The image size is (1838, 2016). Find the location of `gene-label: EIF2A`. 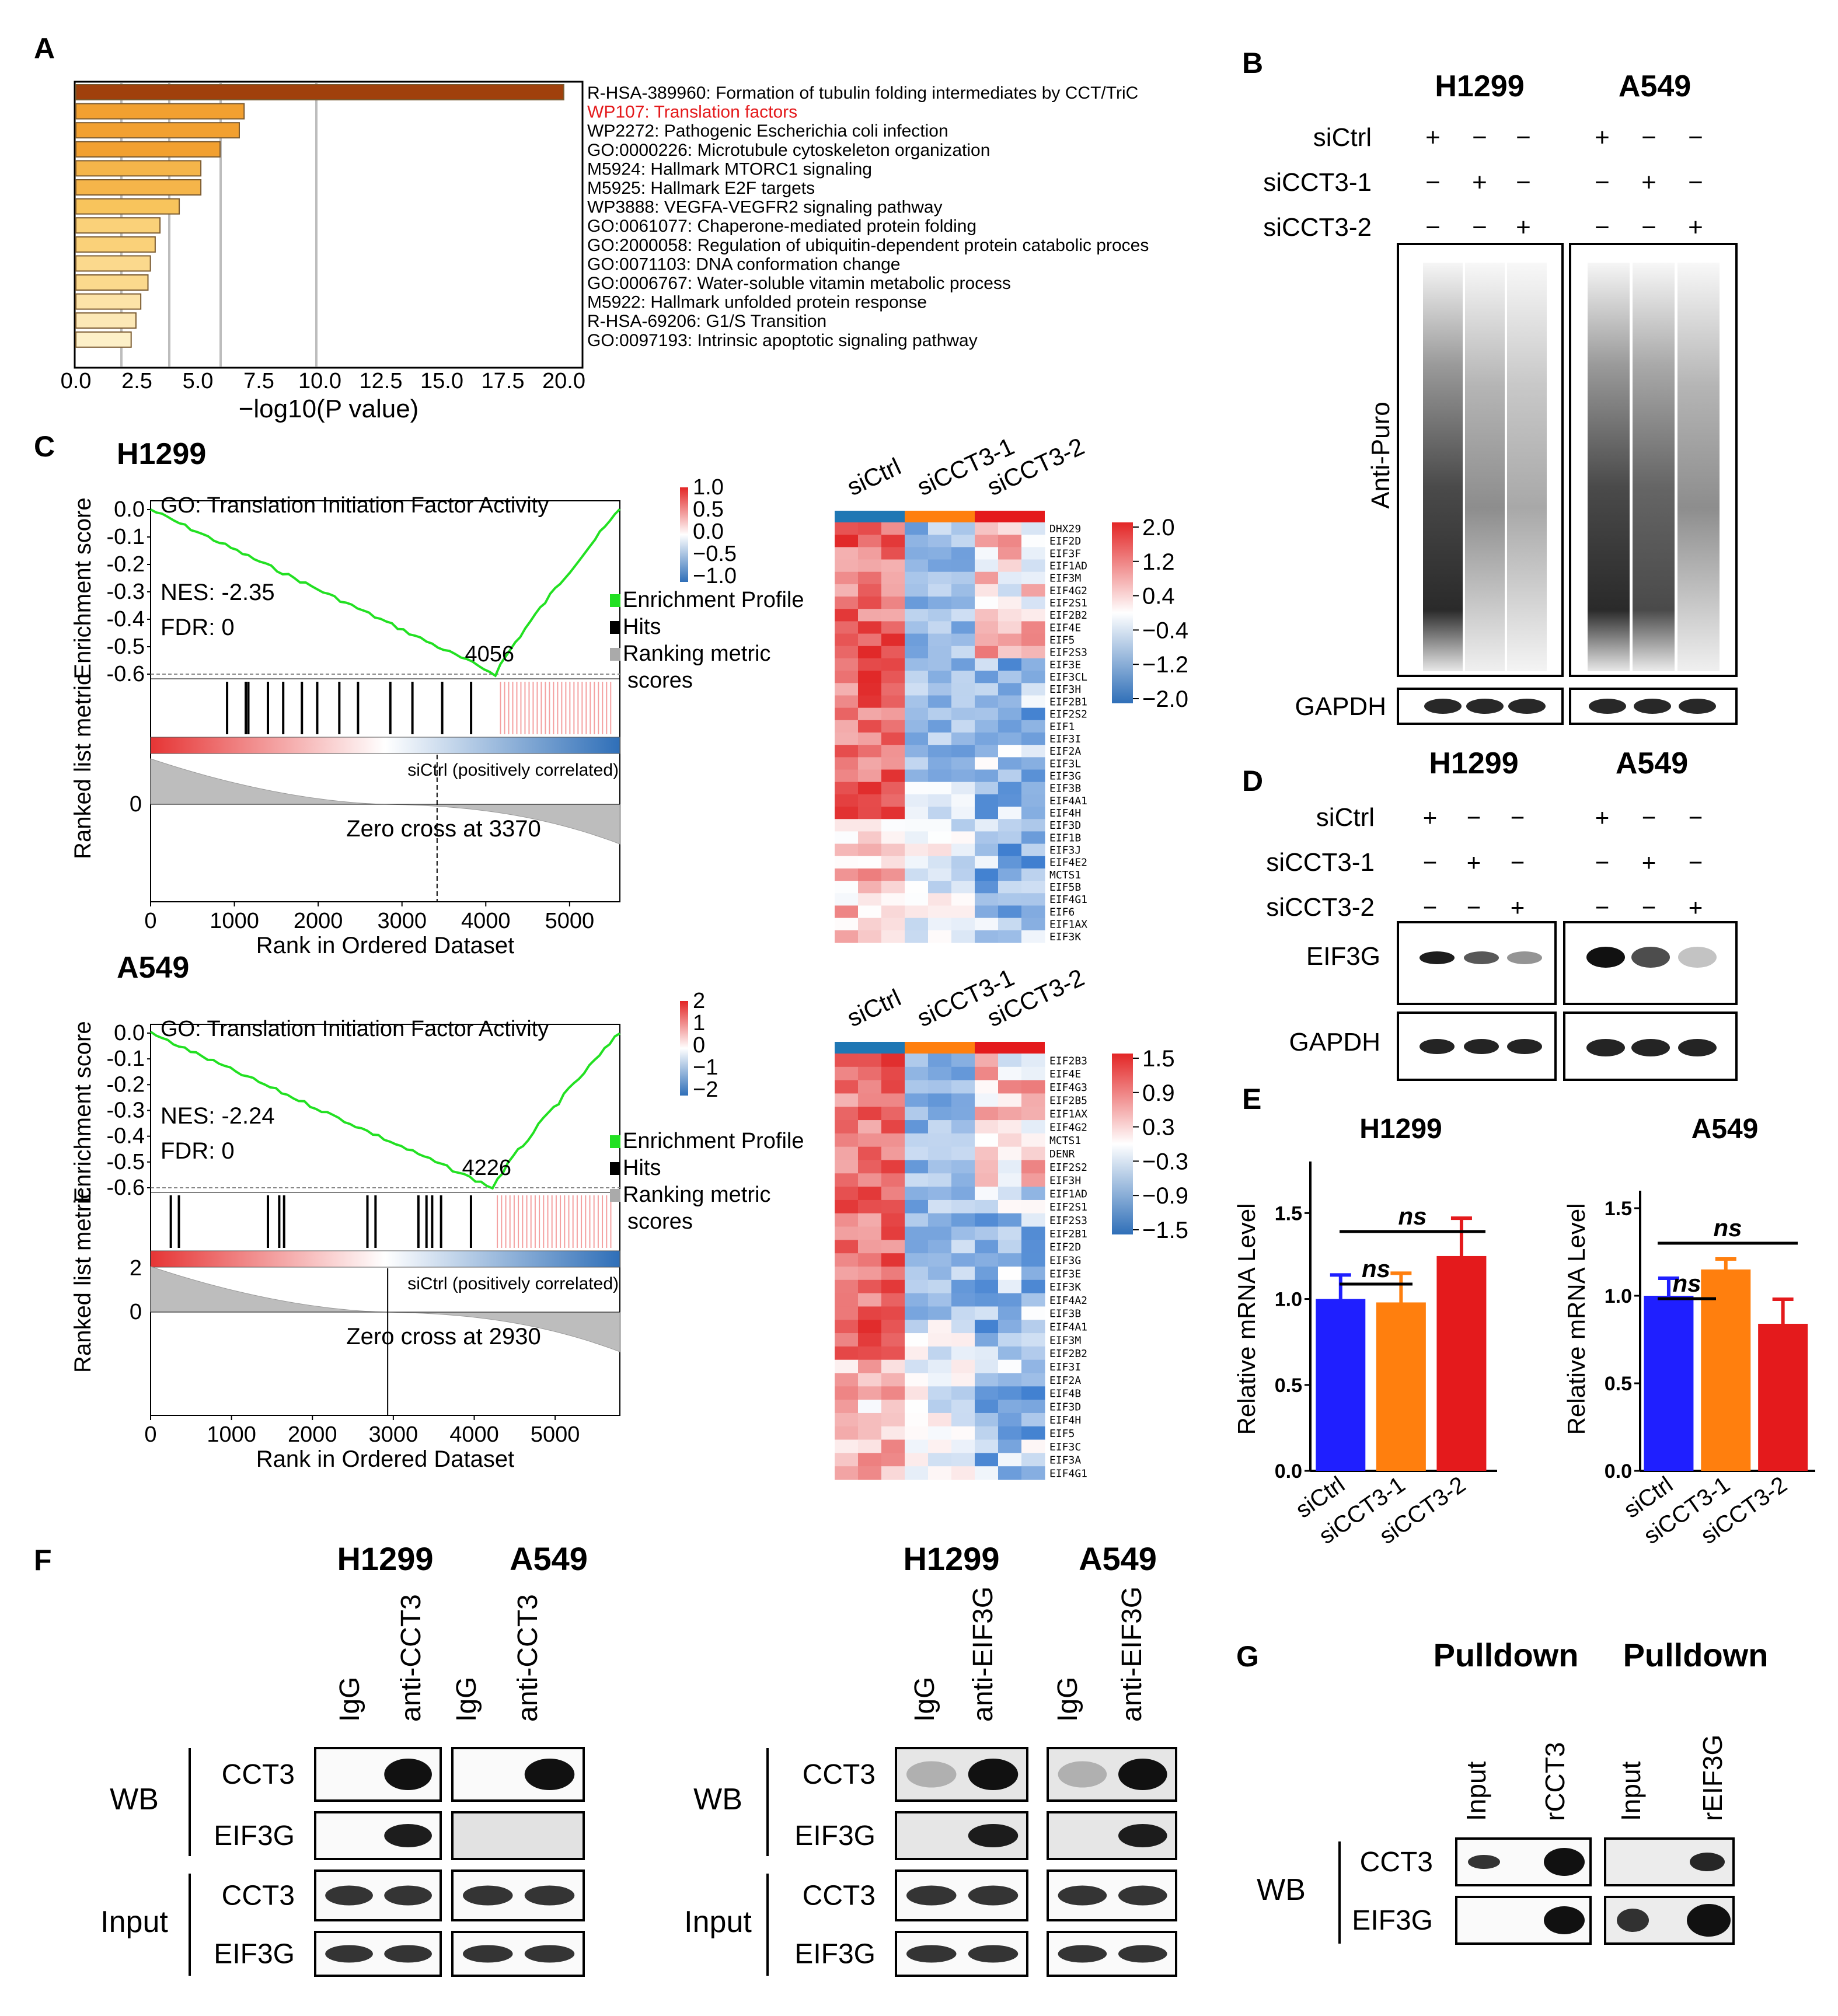

gene-label: EIF2A is located at coordinates (1065, 751).